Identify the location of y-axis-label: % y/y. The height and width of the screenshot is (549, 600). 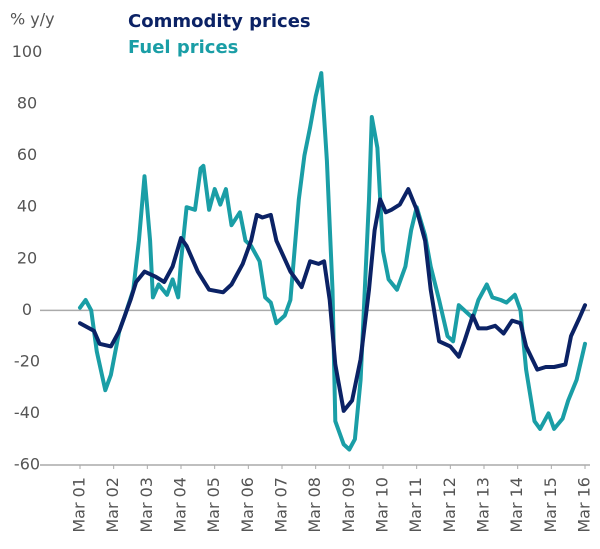
(32, 19).